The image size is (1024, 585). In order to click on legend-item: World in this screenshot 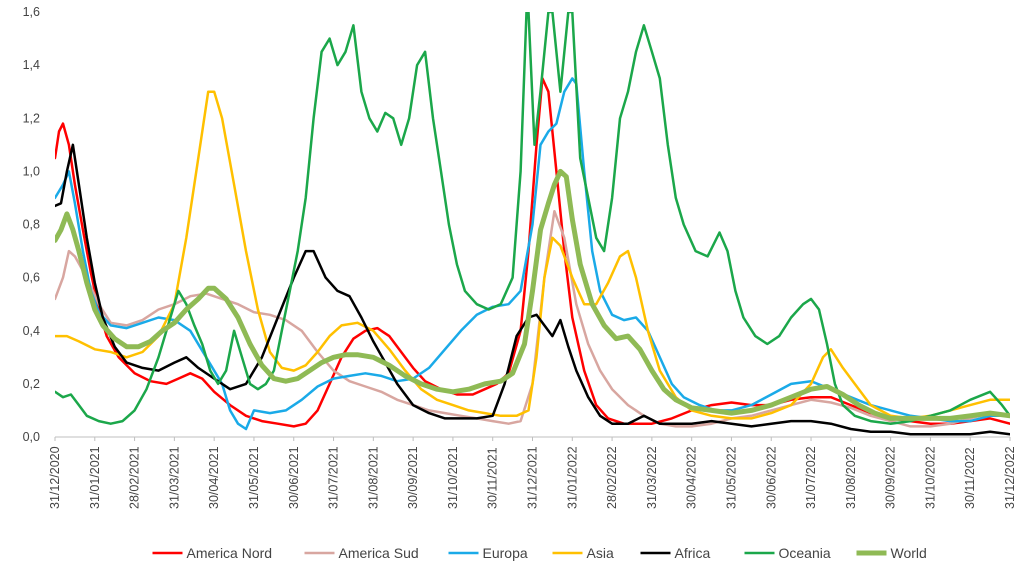, I will do `click(891, 553)`.